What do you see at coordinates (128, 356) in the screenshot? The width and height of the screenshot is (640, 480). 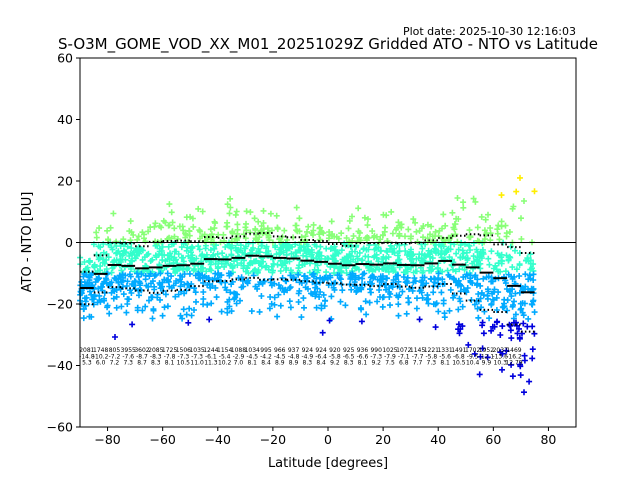 I see `bin-mean-label: -7.6` at bounding box center [128, 356].